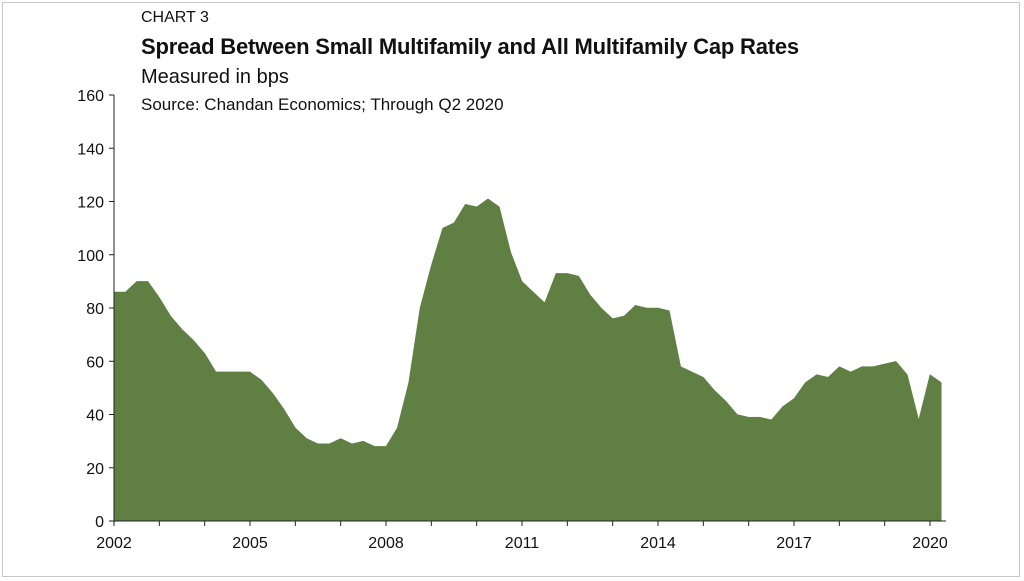  I want to click on x-tick-label: 2014, so click(658, 543).